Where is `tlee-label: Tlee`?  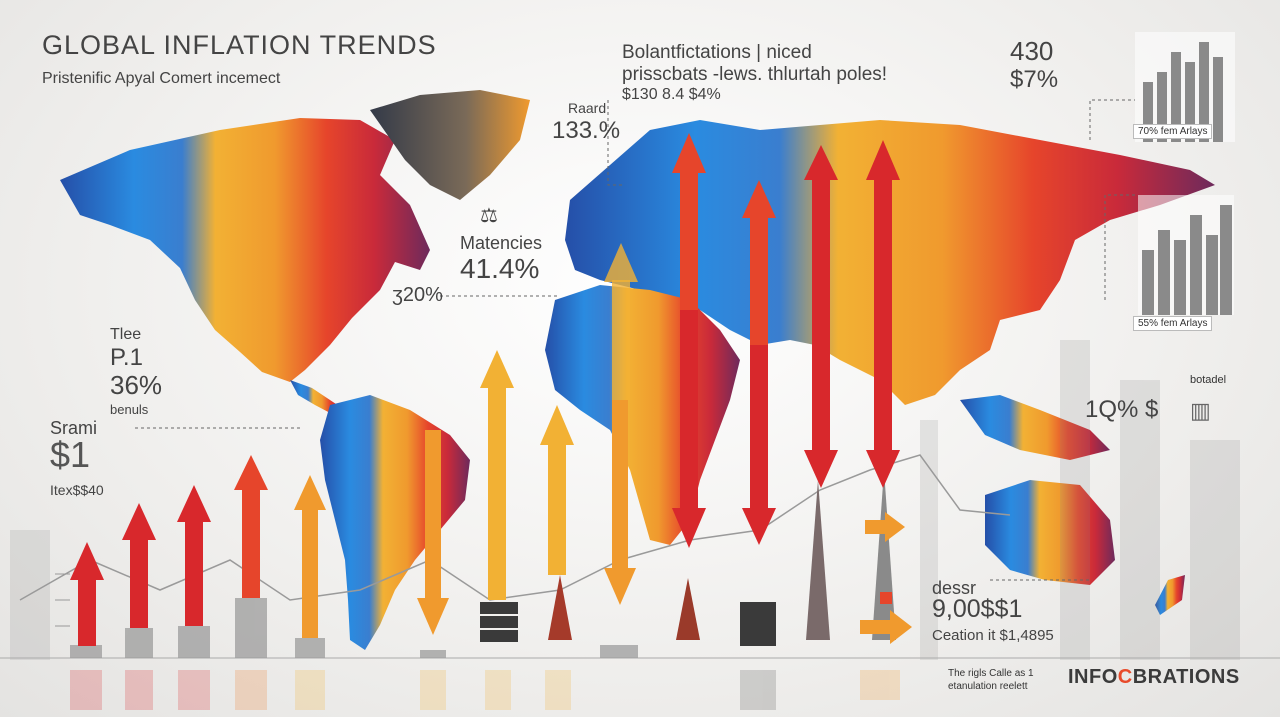 tlee-label: Tlee is located at coordinates (126, 334).